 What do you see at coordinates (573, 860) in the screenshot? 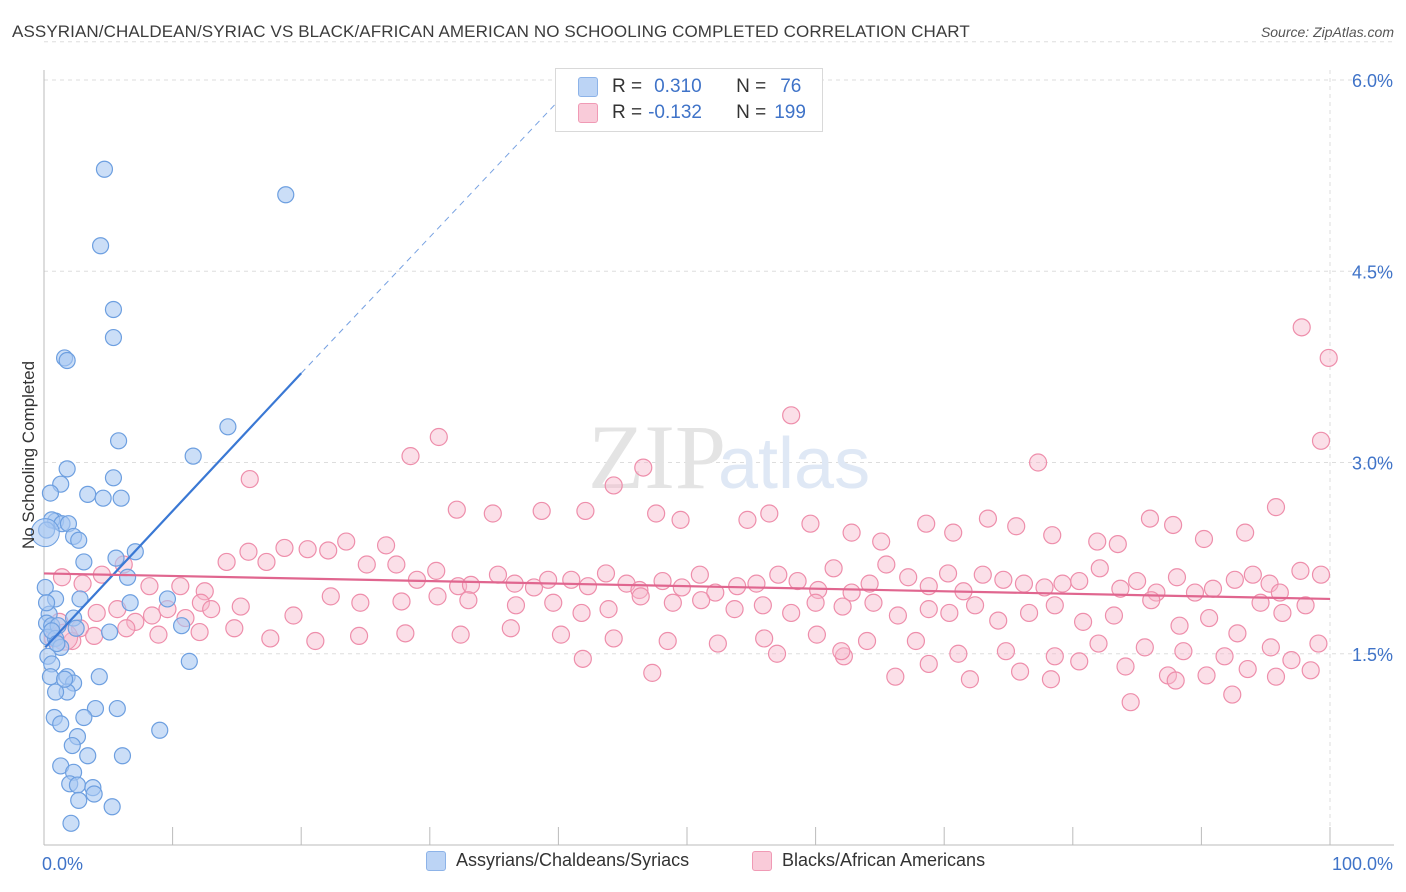
I see `bottom-legend-label-blue: Assyrians/Chaldeans/Syriacs` at bounding box center [573, 860].